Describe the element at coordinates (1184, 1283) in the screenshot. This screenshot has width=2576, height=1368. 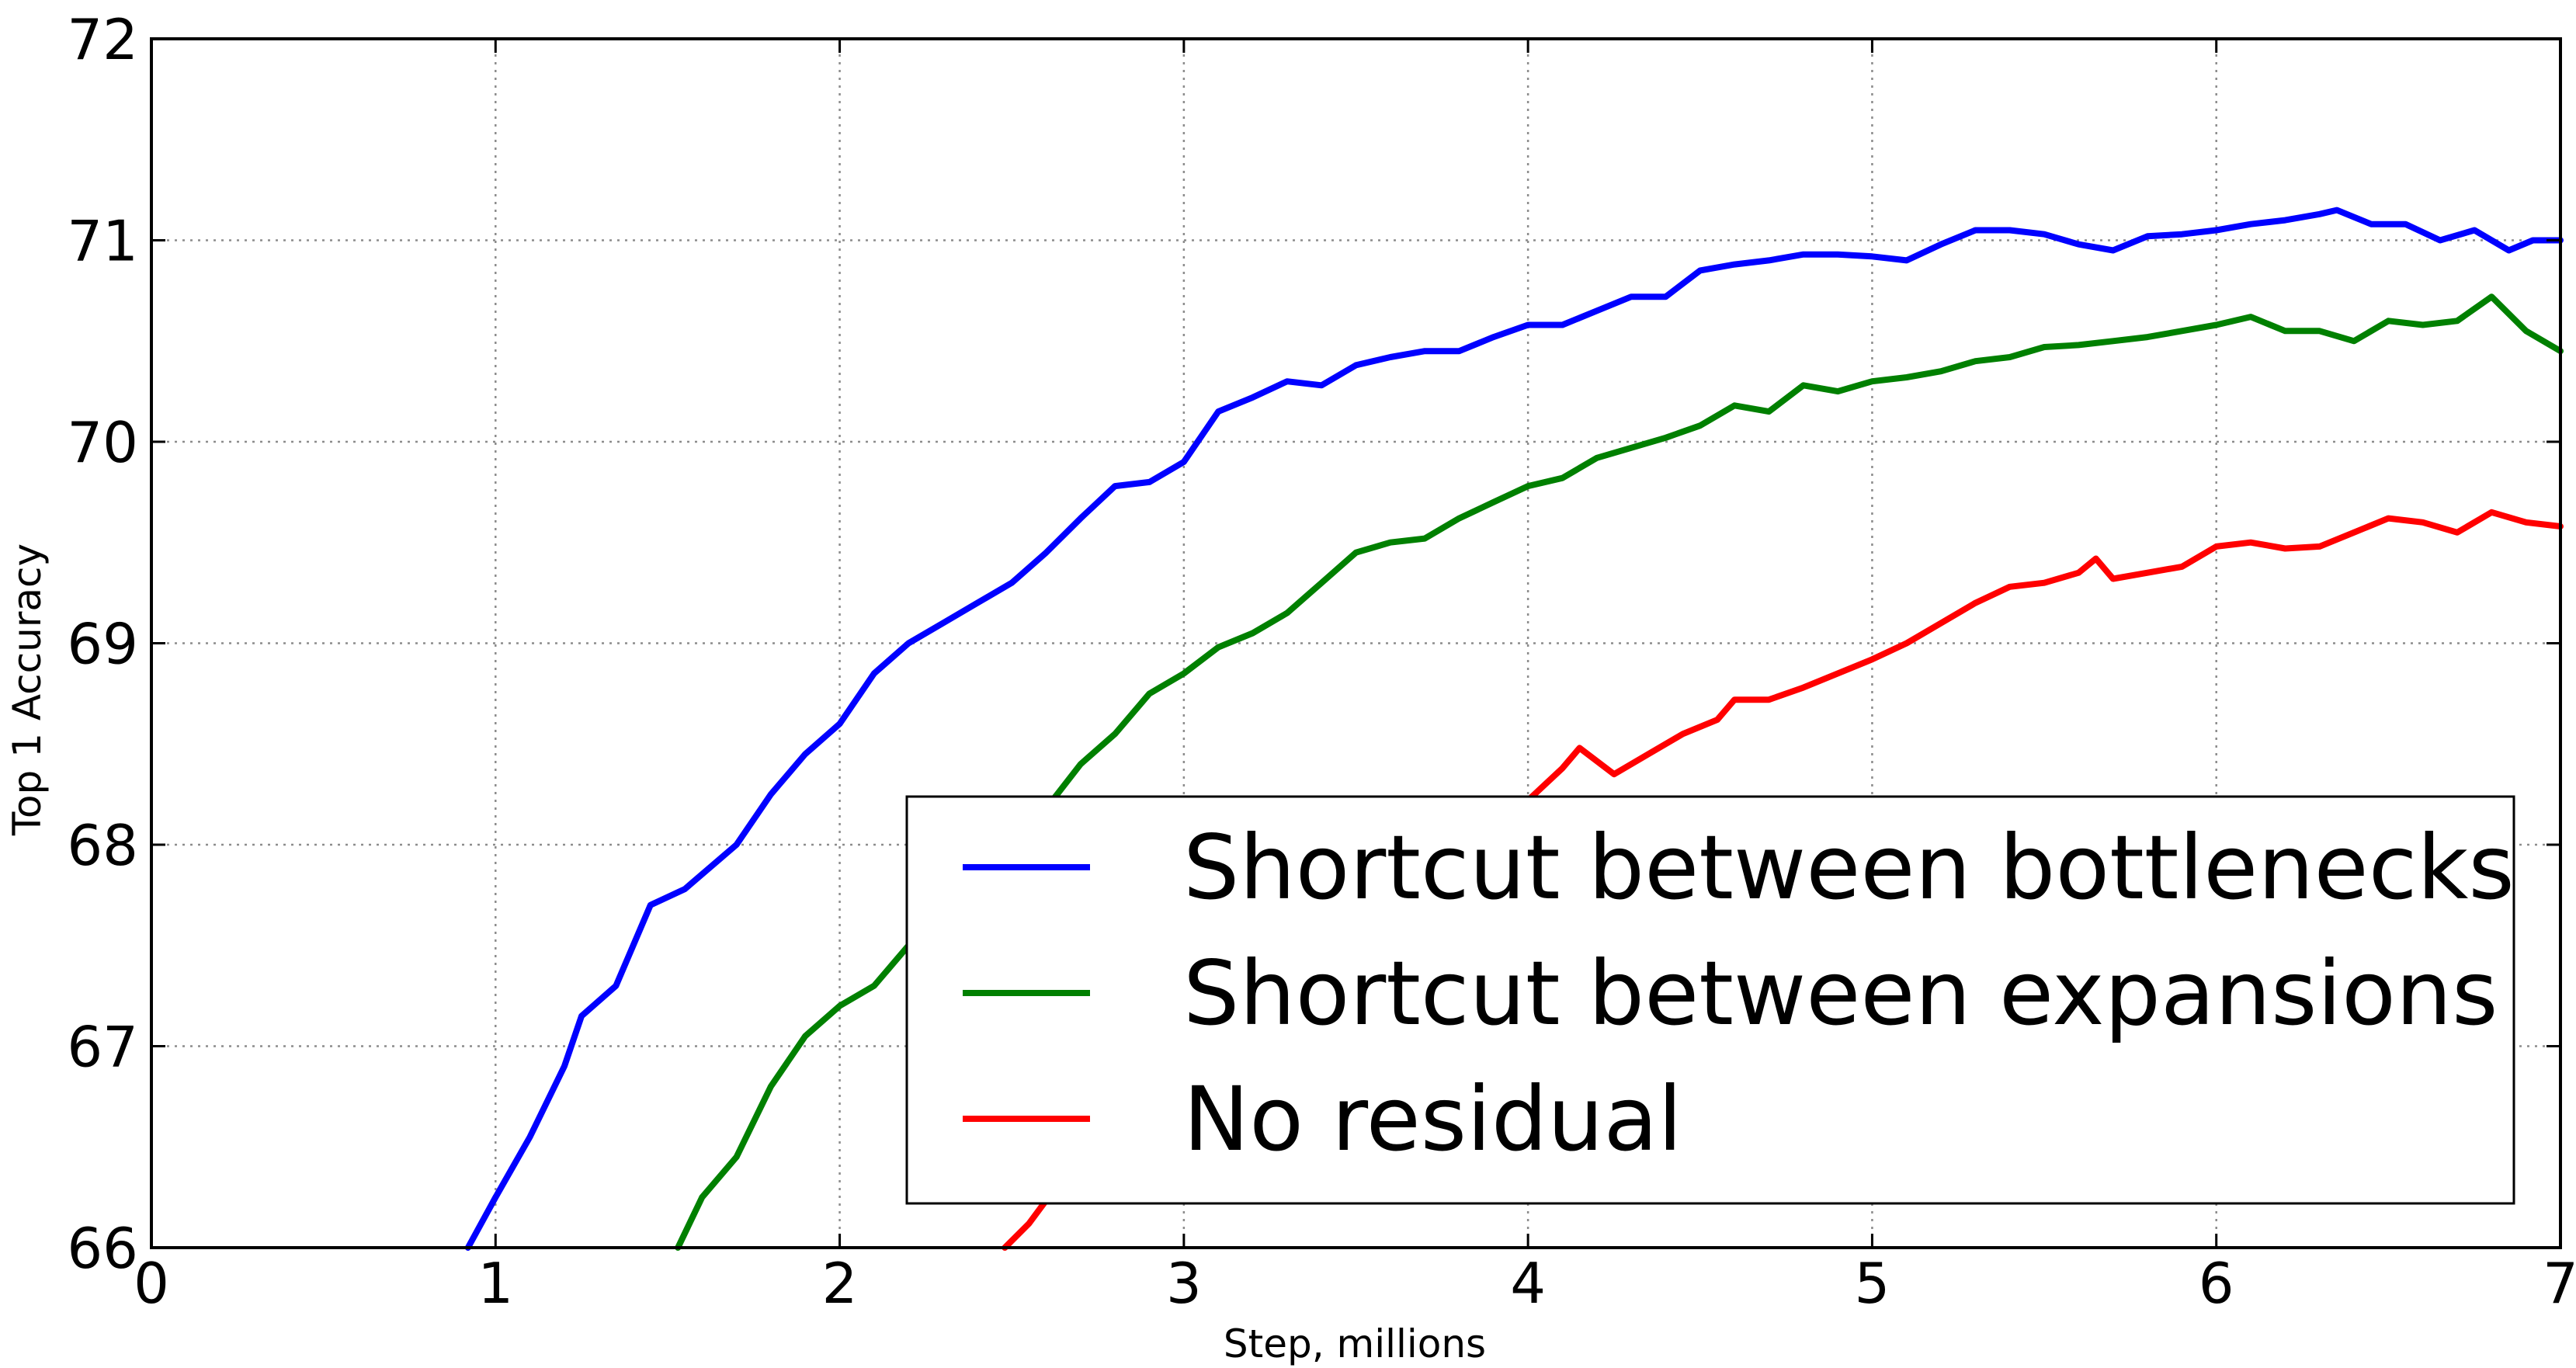
I see `x-tick-label: 3` at that location.